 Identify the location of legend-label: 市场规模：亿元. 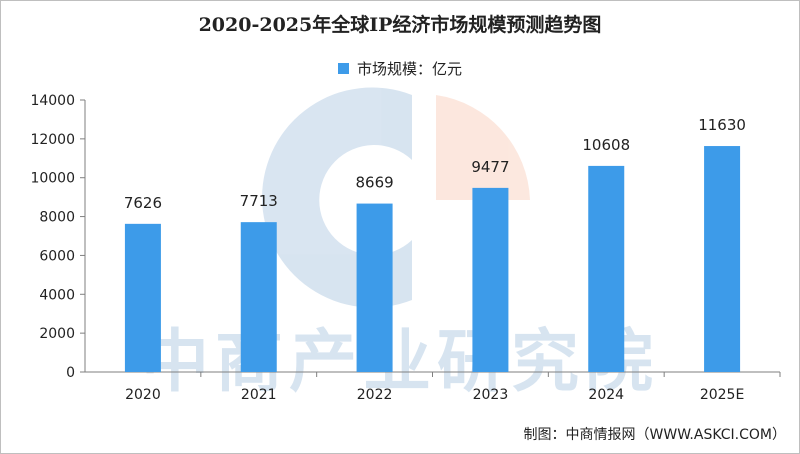
(409, 69).